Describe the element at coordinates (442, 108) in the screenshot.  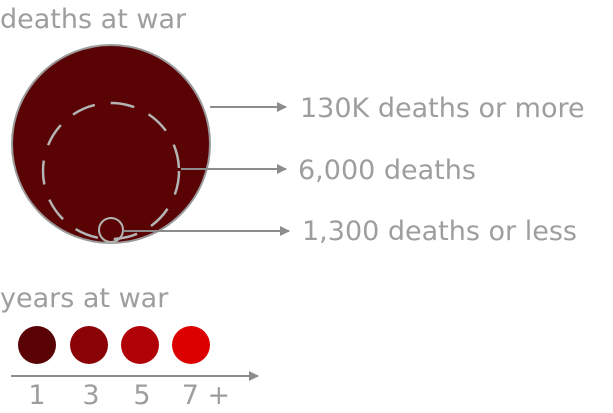
I see `level-label-130k: 130K deaths or more` at that location.